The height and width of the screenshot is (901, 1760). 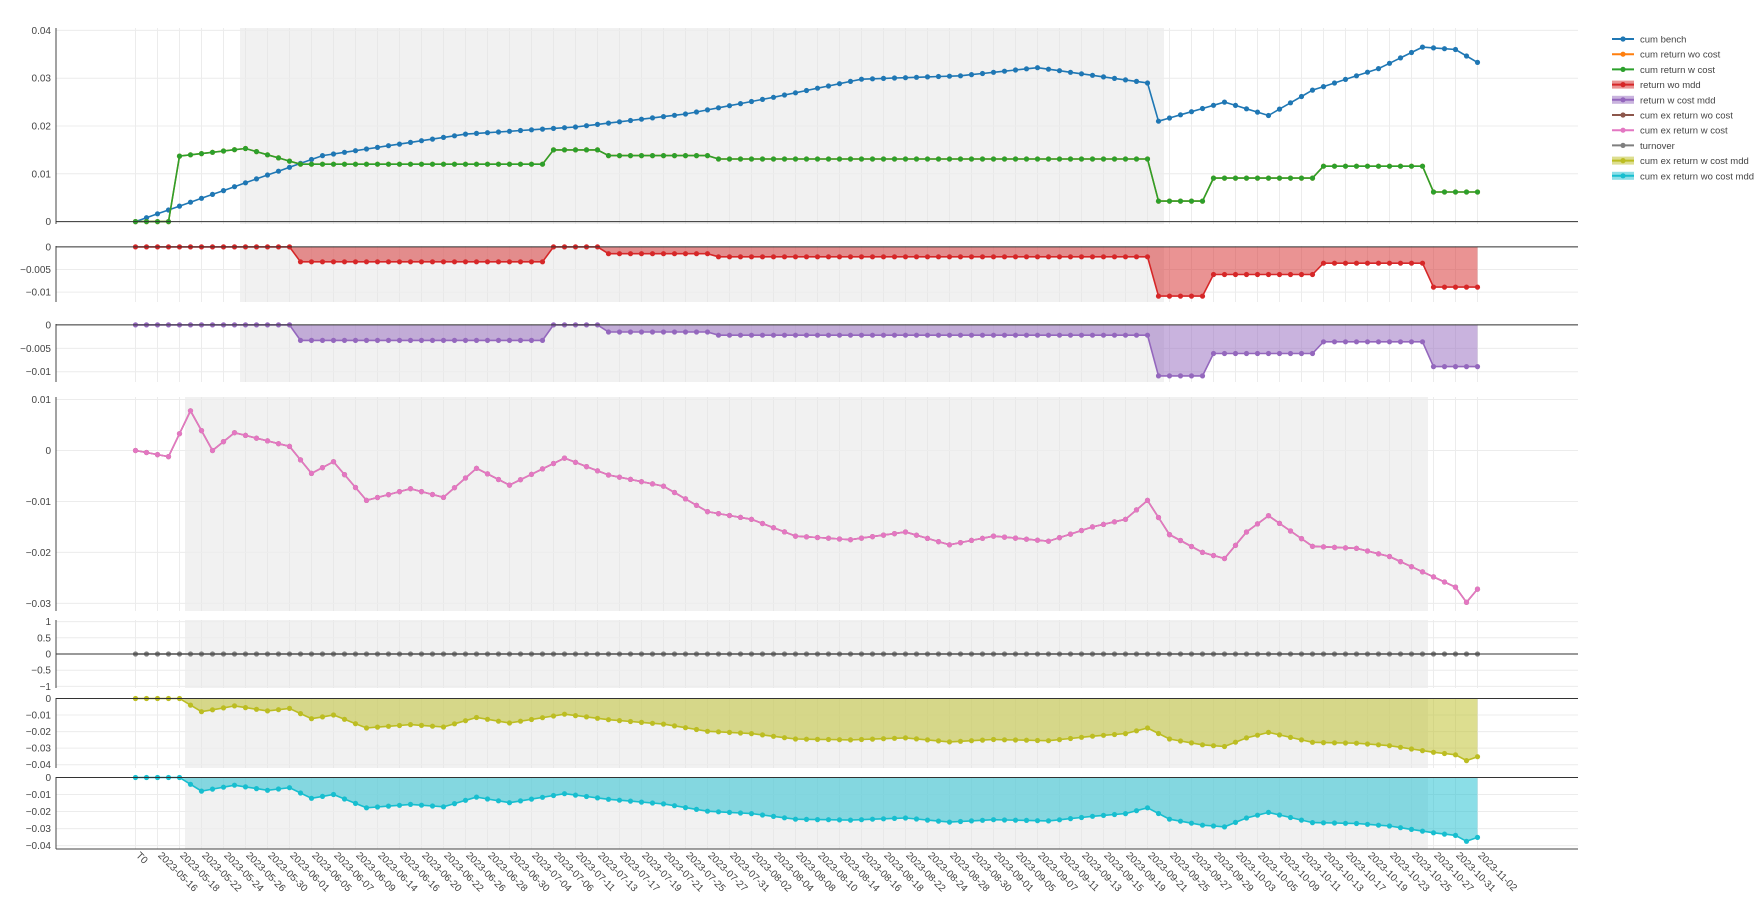 What do you see at coordinates (799, 351) in the screenshot?
I see `panel-p3: 0 −0.005 −0.01` at bounding box center [799, 351].